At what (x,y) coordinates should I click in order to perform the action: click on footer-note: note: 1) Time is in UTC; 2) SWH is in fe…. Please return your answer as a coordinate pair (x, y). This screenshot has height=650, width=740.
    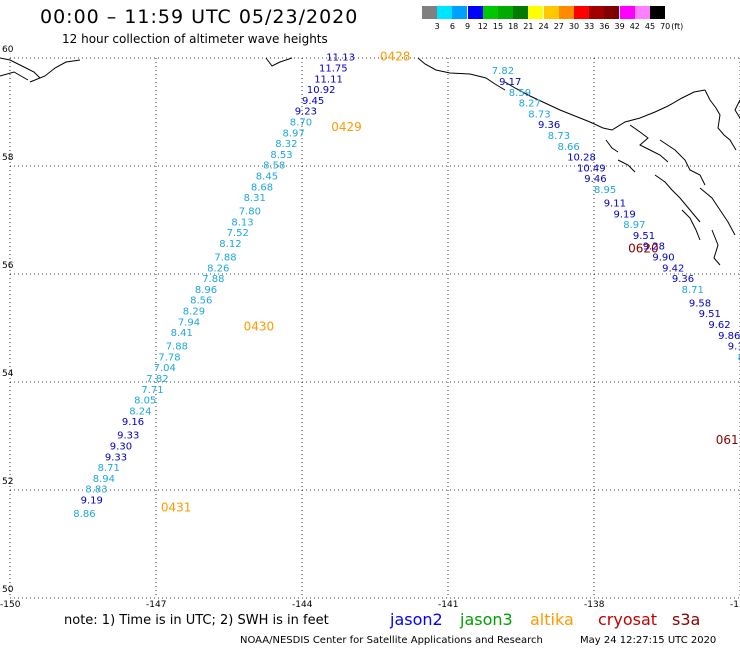
    Looking at the image, I should click on (196, 620).